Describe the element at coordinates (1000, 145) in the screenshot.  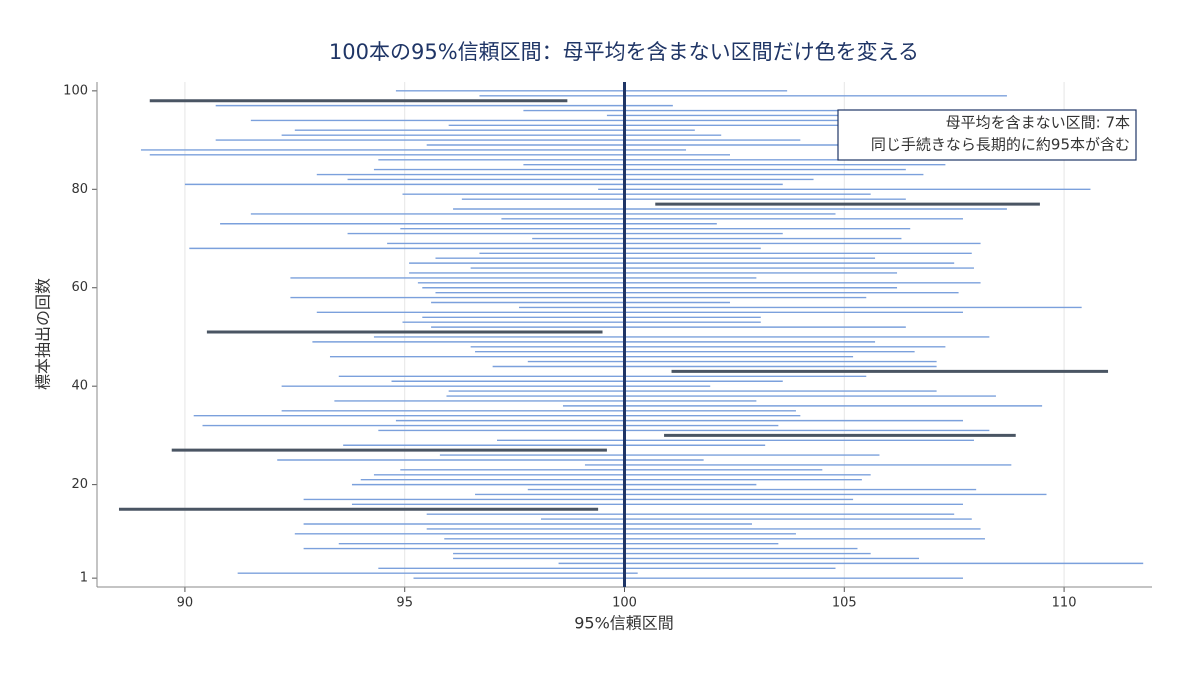
I see `annotation-text: 同じ手続きなら長期的に約95本が含む` at that location.